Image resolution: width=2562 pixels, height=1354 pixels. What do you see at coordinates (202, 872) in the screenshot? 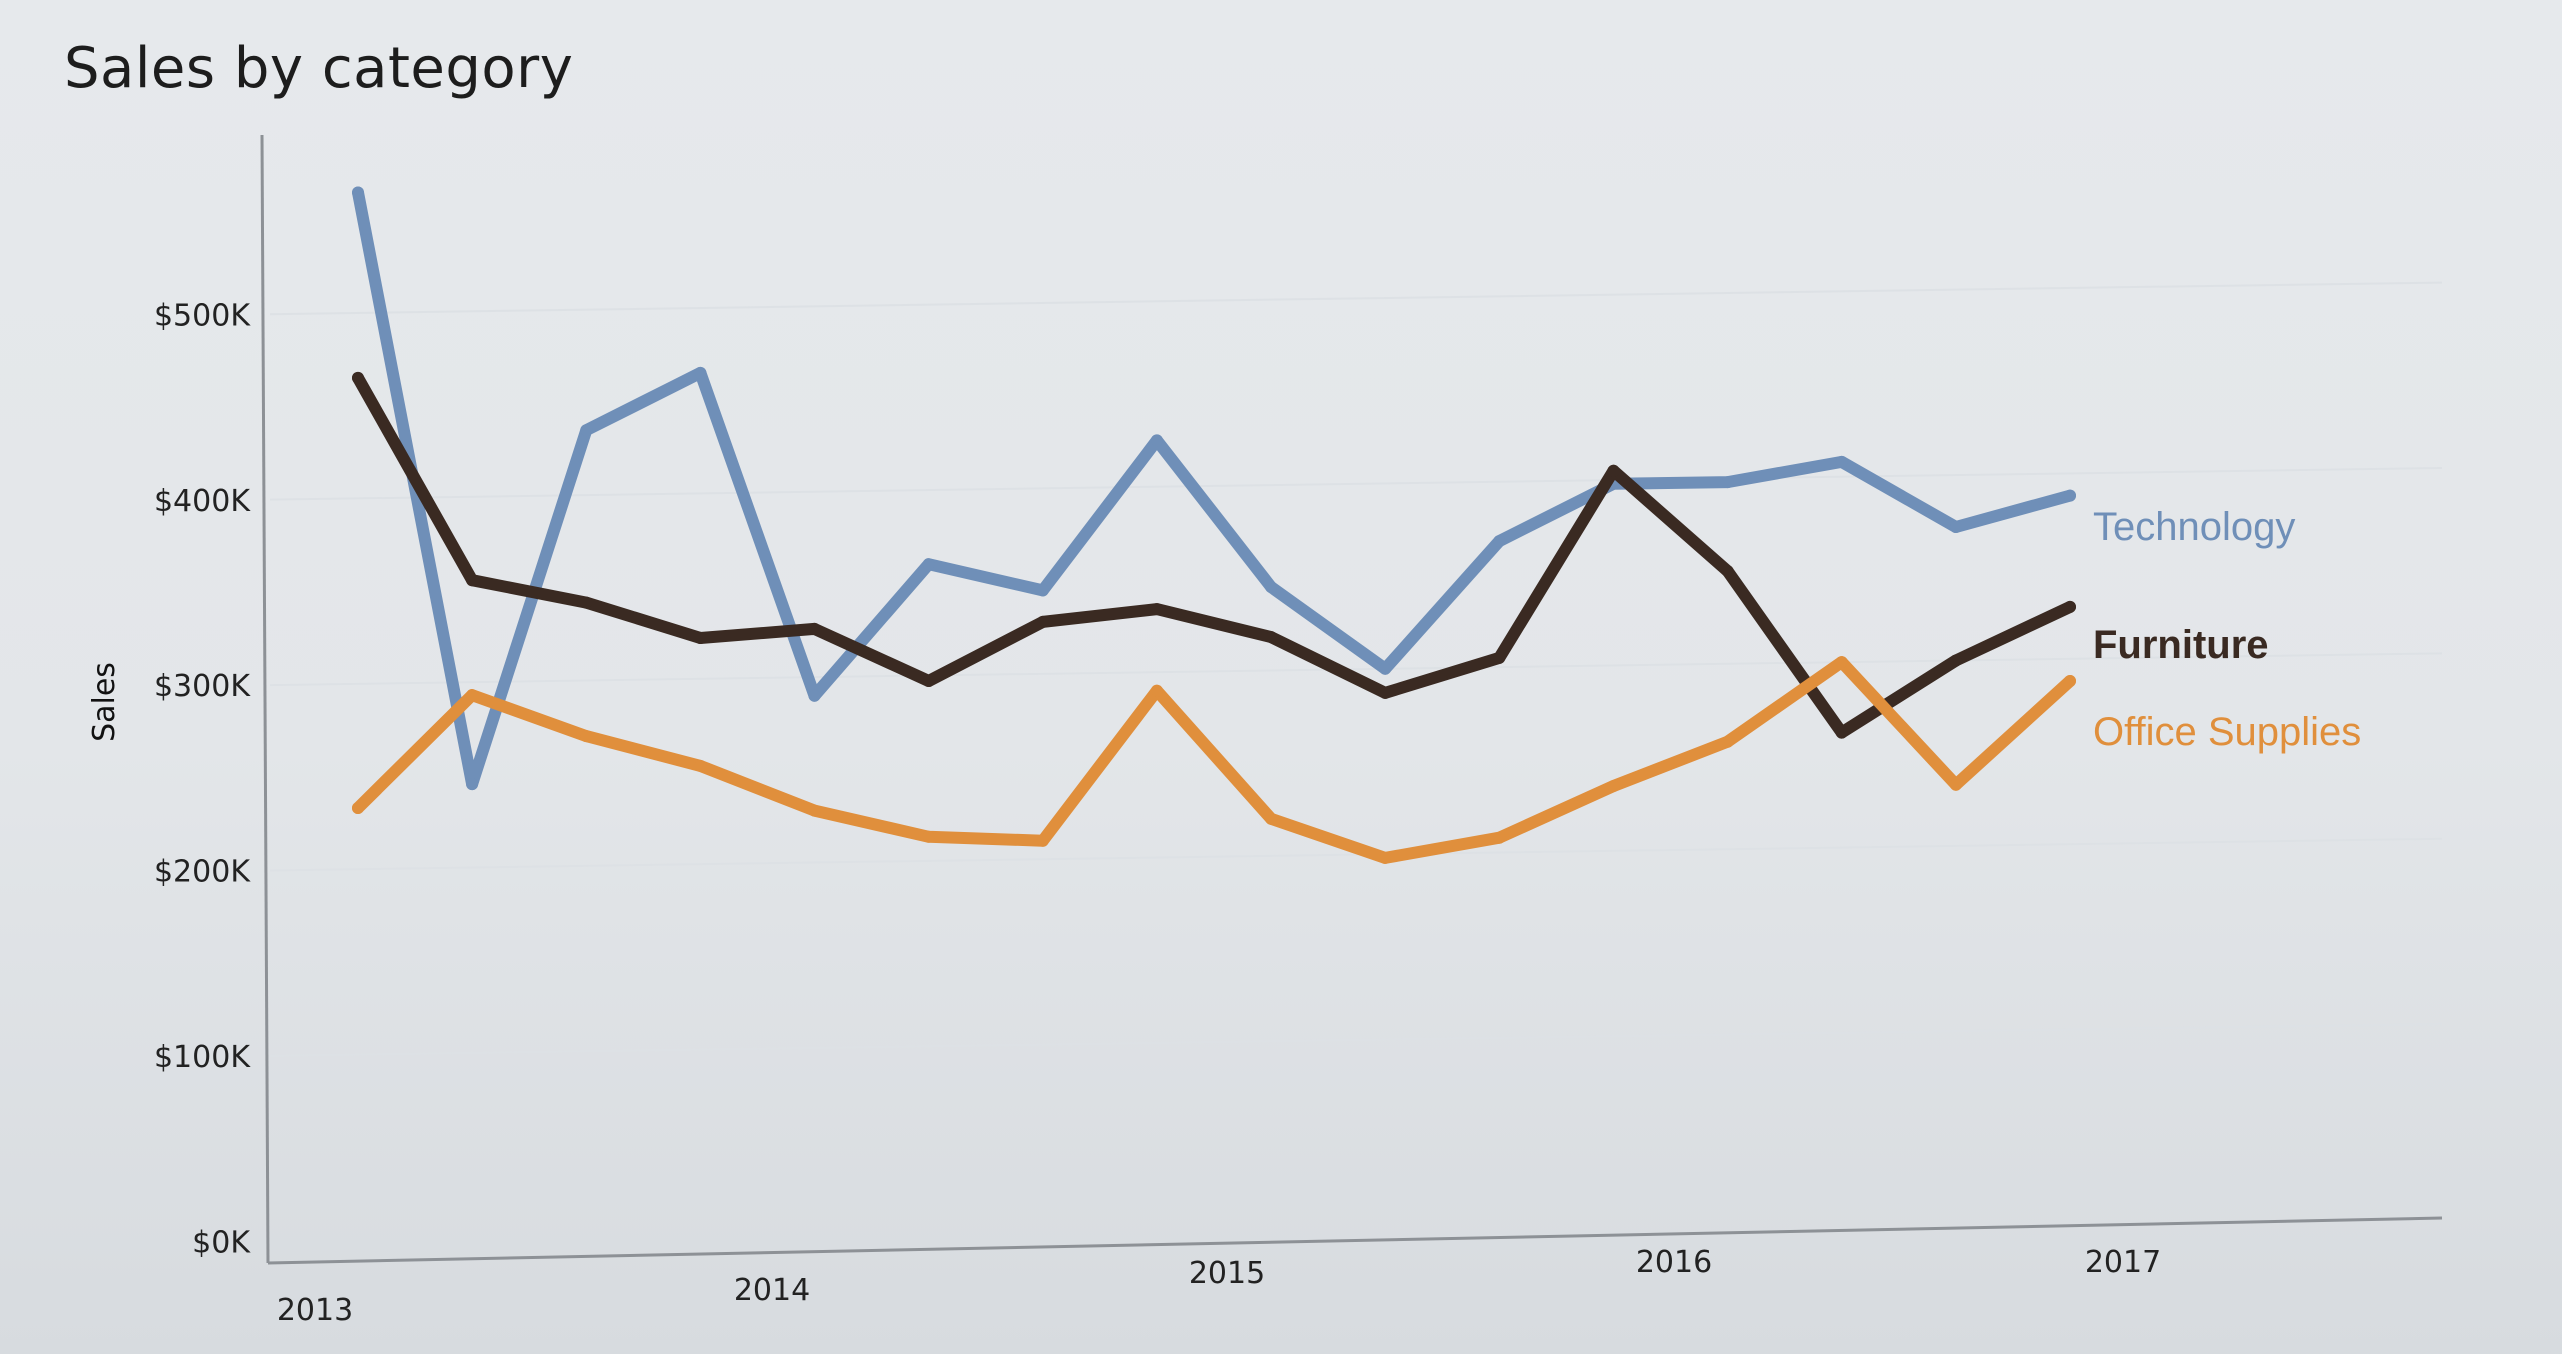
I see `y-tick-label: $200K` at bounding box center [202, 872].